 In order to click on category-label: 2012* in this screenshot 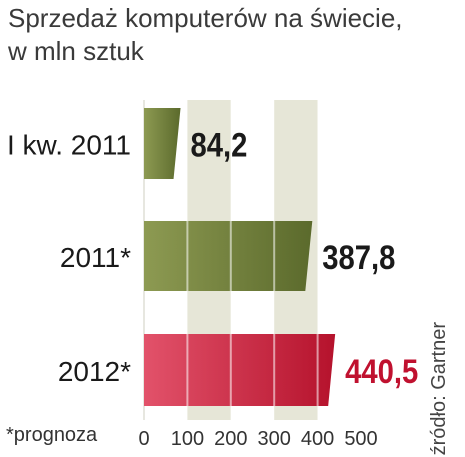, I will do `click(94, 371)`.